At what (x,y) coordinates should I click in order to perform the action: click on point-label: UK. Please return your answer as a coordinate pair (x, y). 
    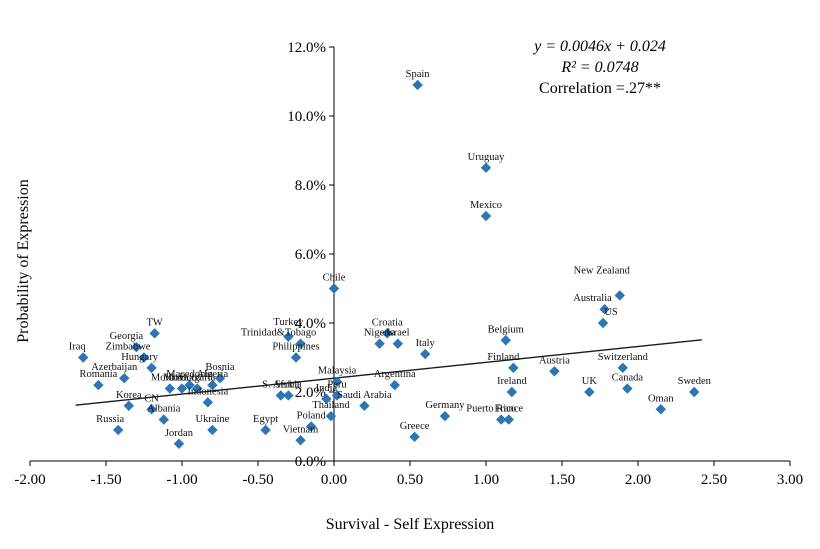
    Looking at the image, I should click on (590, 381).